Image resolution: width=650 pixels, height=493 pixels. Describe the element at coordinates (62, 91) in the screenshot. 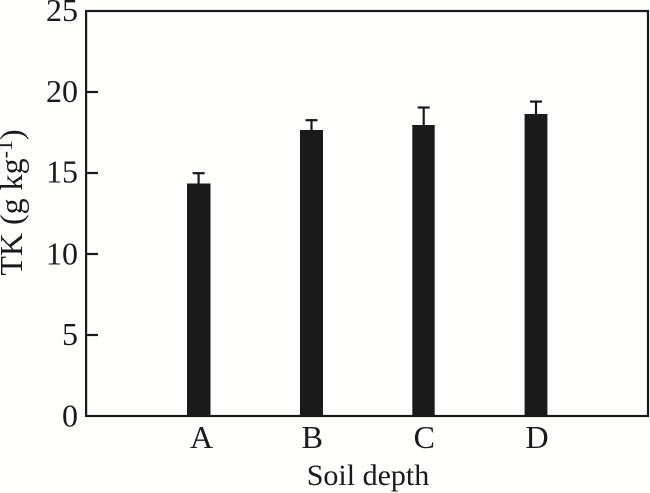

I see `svg-text: 20` at that location.